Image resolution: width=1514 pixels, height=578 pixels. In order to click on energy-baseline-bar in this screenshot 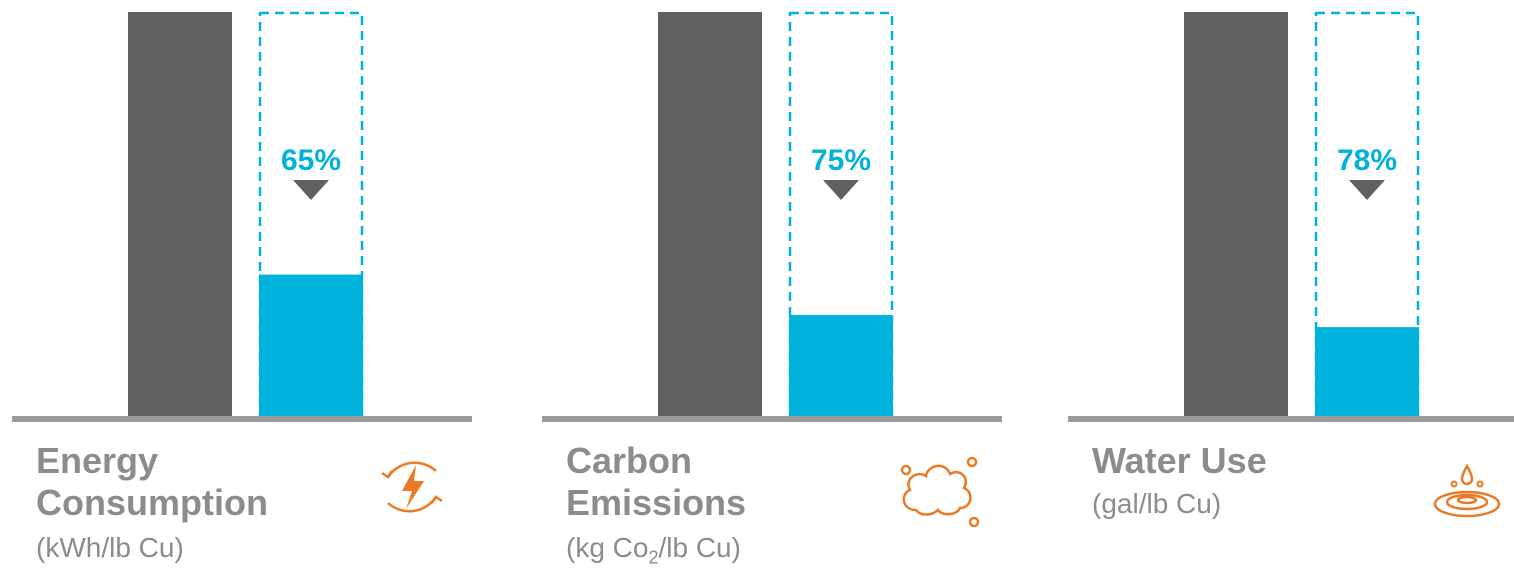, I will do `click(180, 214)`.